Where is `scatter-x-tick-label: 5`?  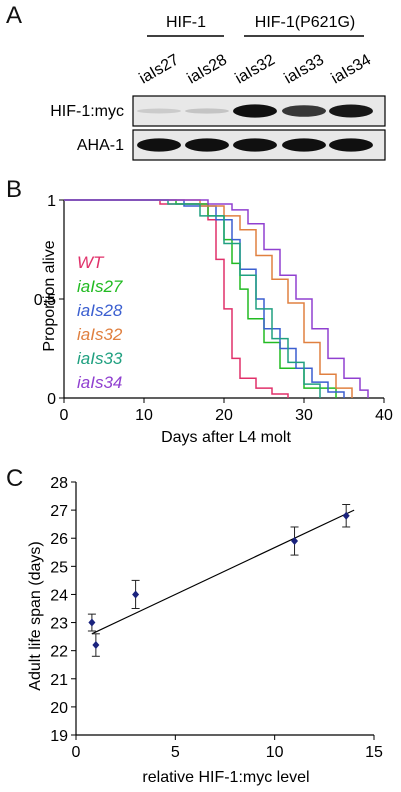 scatter-x-tick-label: 5 is located at coordinates (175, 752).